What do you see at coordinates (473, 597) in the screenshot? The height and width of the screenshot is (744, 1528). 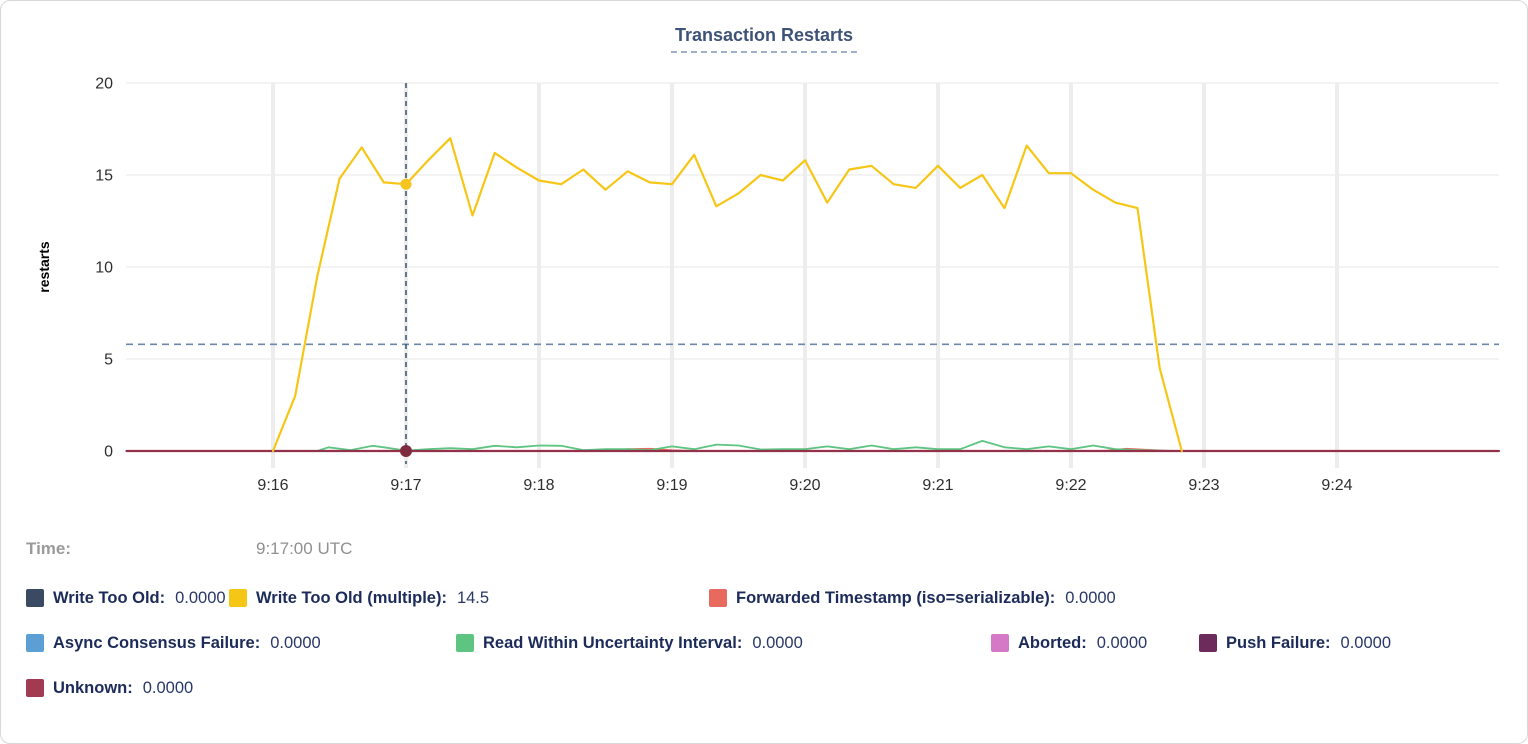 I see `legend-value: 14.5` at bounding box center [473, 597].